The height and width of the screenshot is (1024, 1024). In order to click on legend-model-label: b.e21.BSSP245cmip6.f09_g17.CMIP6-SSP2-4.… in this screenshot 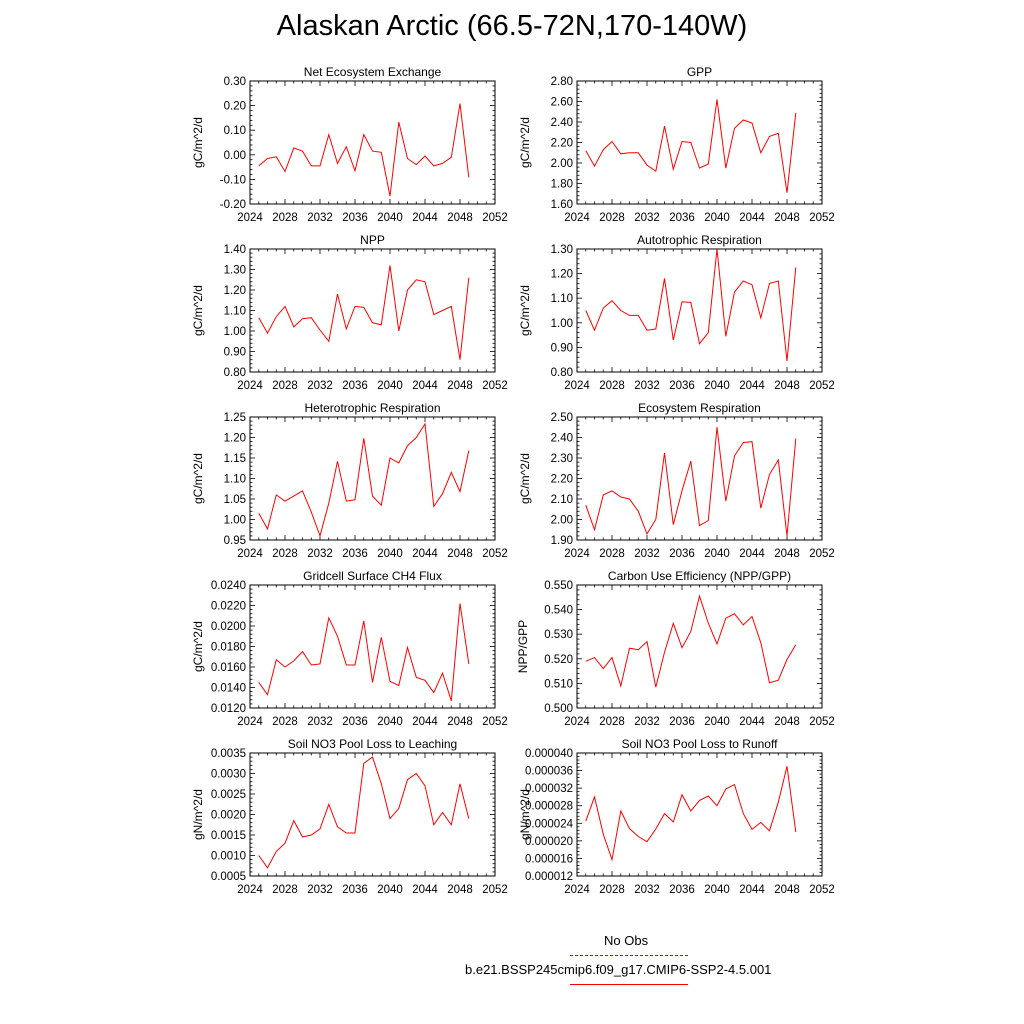, I will do `click(618, 969)`.